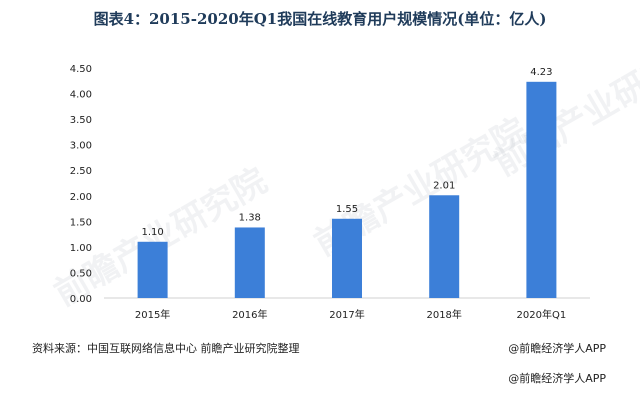  Describe the element at coordinates (166, 348) in the screenshot. I see `source-note: 资料来源：中国互联网络信息中心 前瞻产业研究院整理` at that location.